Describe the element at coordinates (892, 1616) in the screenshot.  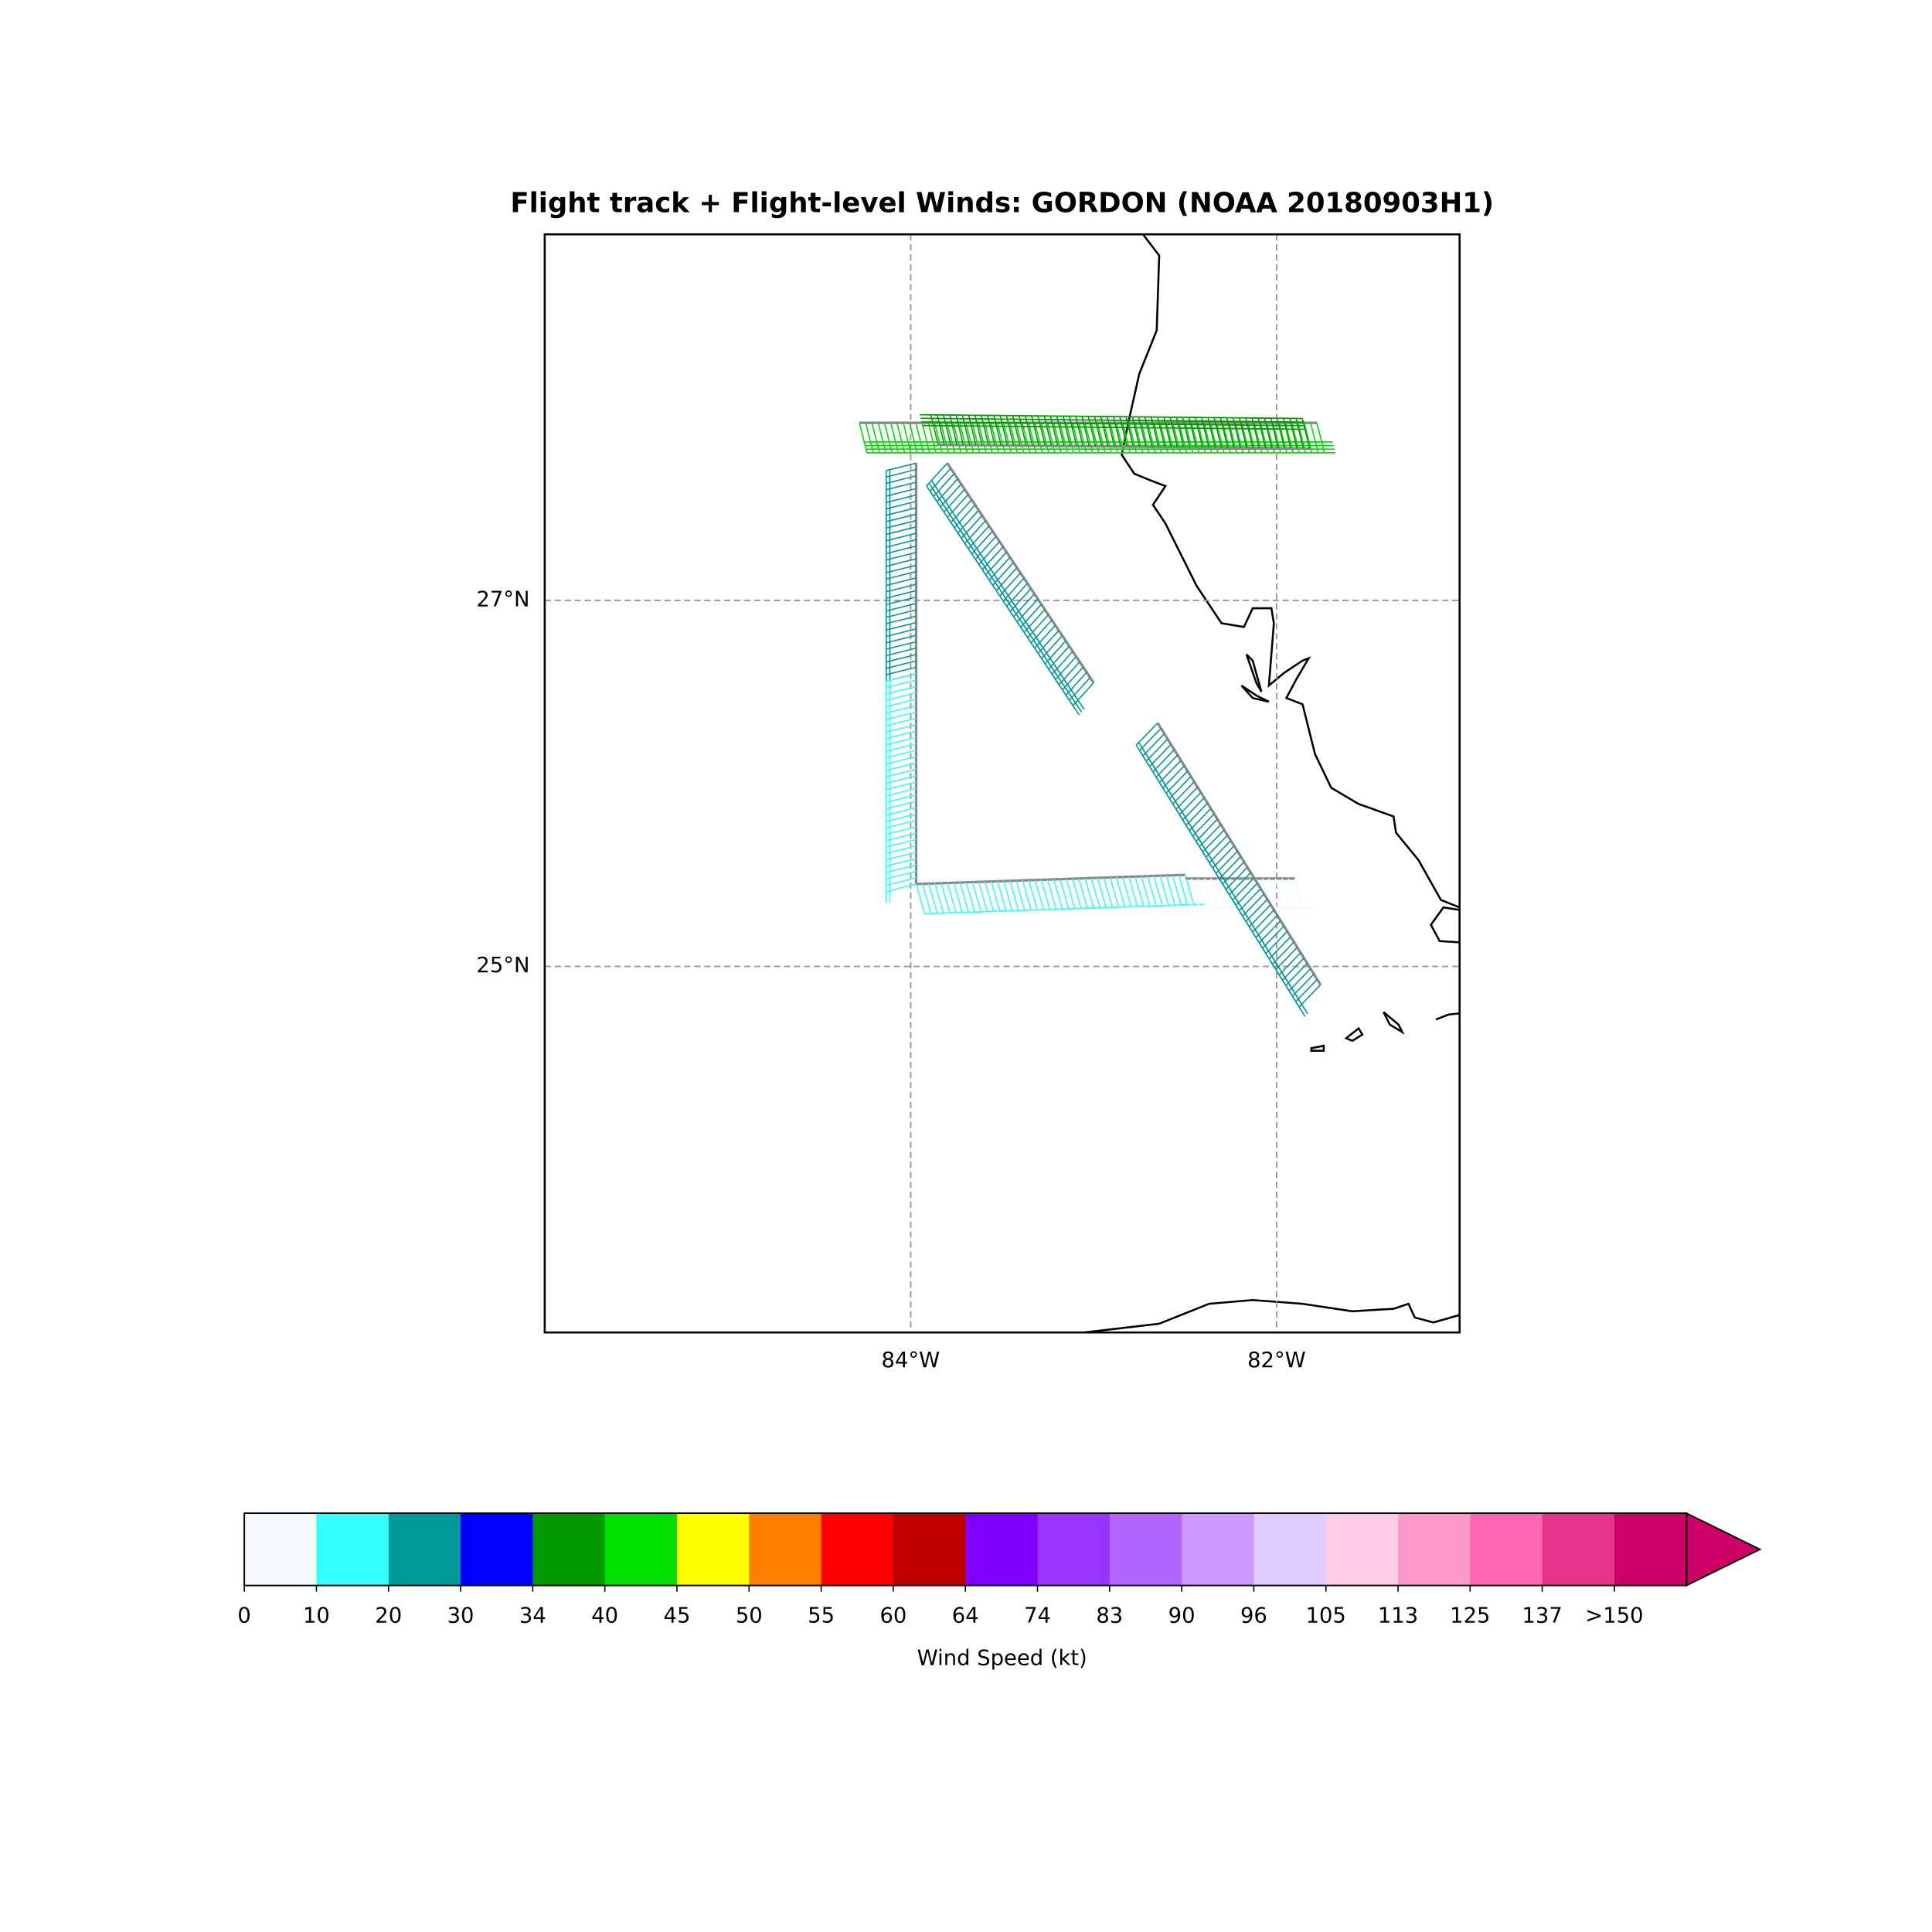
I see `colorbar-tick-label: 60` at that location.